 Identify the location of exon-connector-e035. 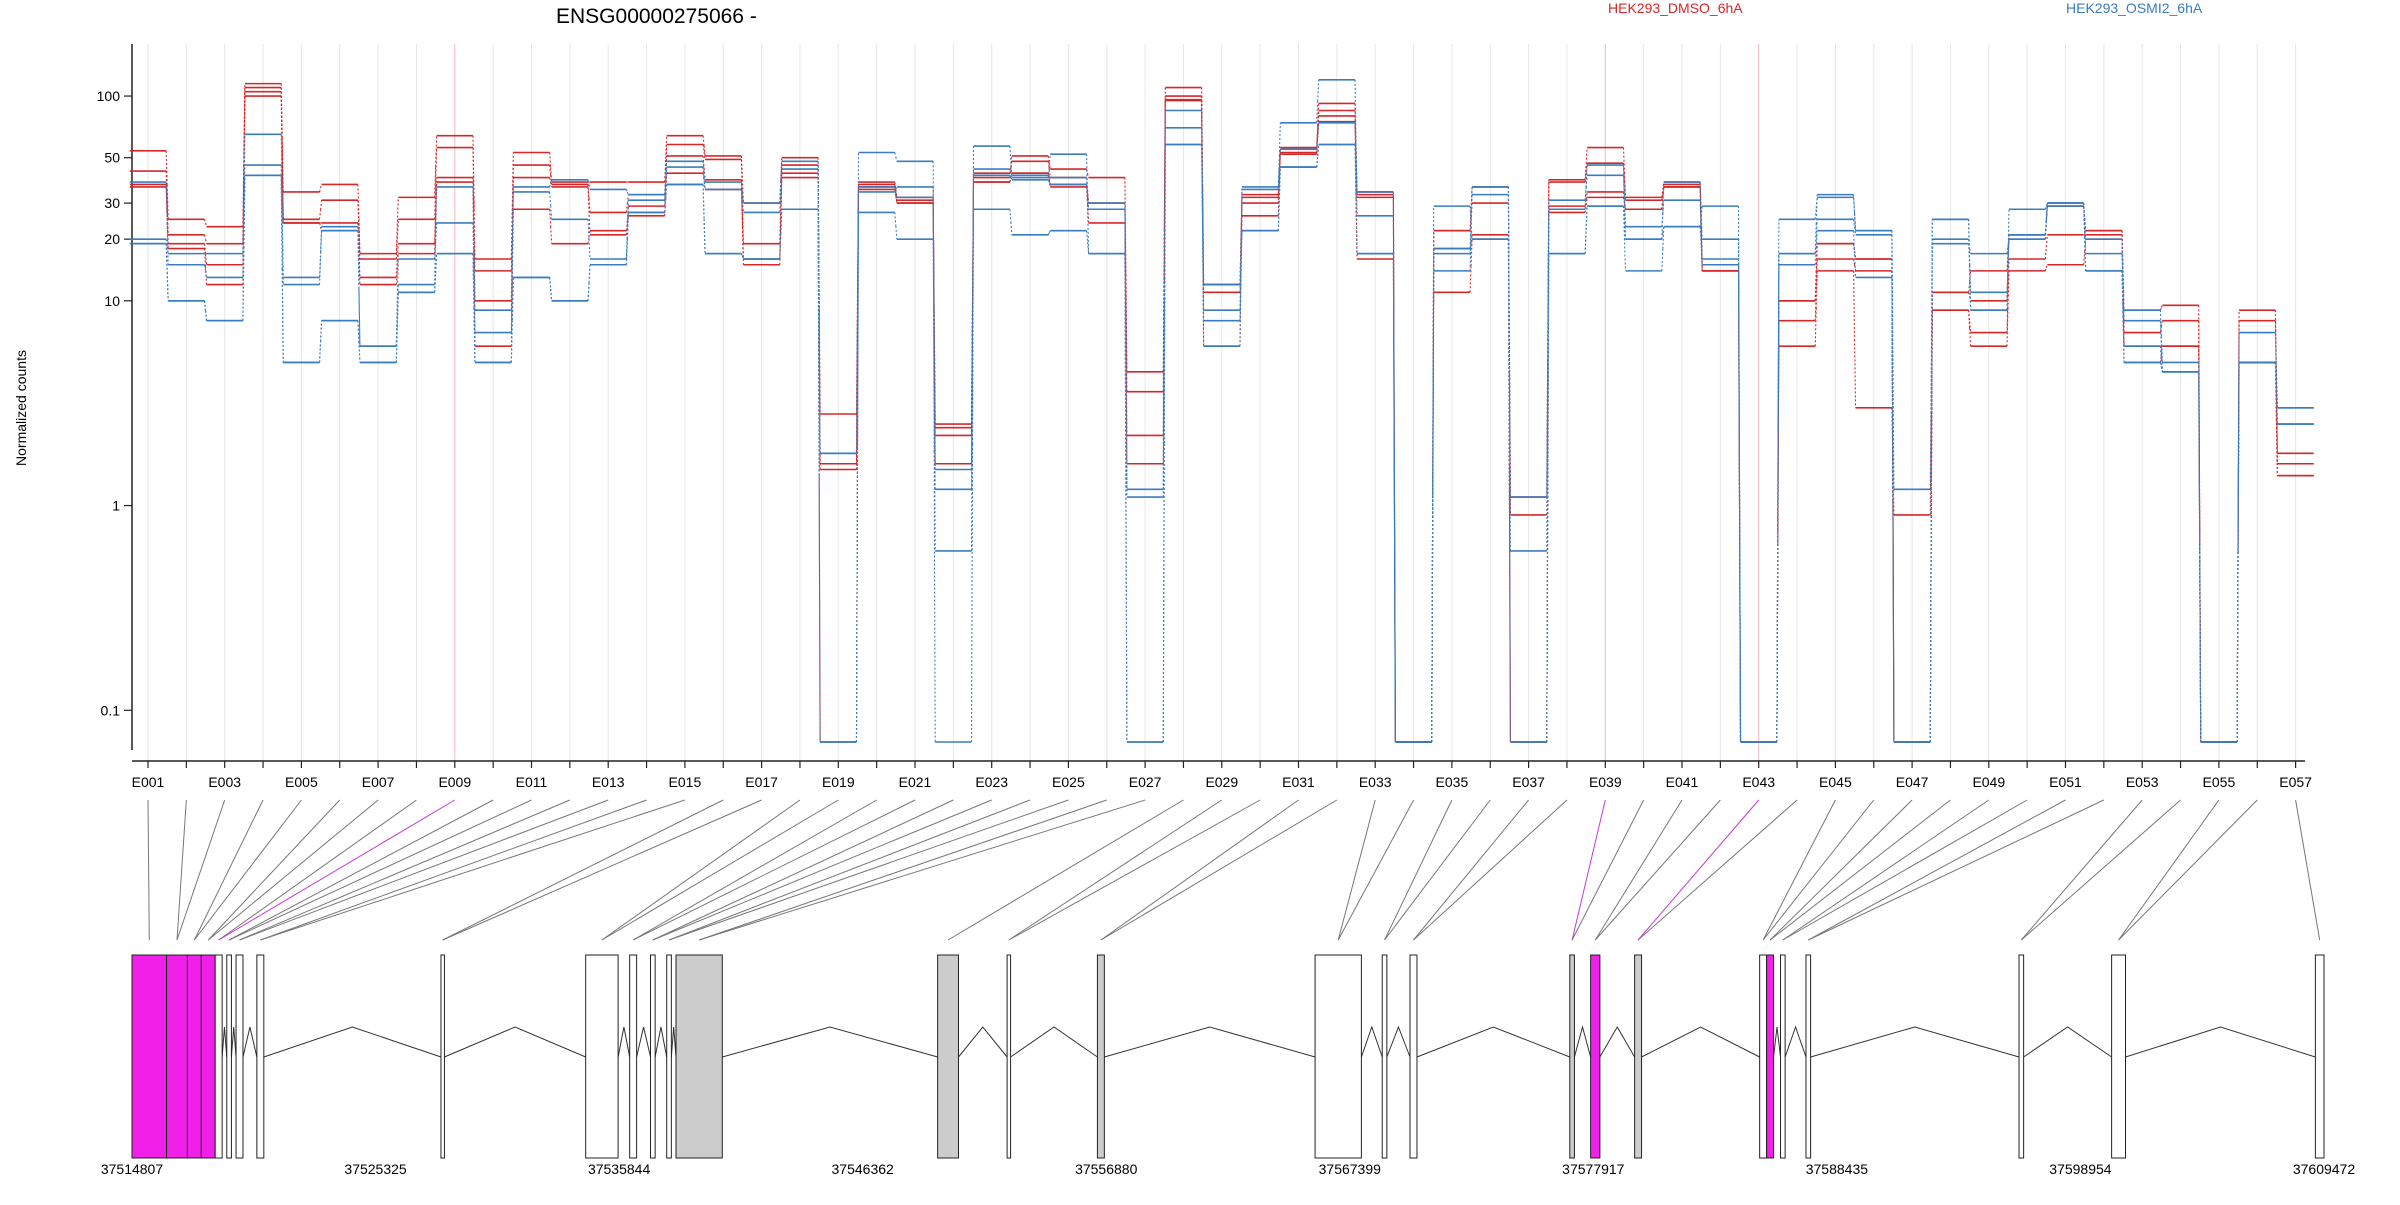
(1418, 870).